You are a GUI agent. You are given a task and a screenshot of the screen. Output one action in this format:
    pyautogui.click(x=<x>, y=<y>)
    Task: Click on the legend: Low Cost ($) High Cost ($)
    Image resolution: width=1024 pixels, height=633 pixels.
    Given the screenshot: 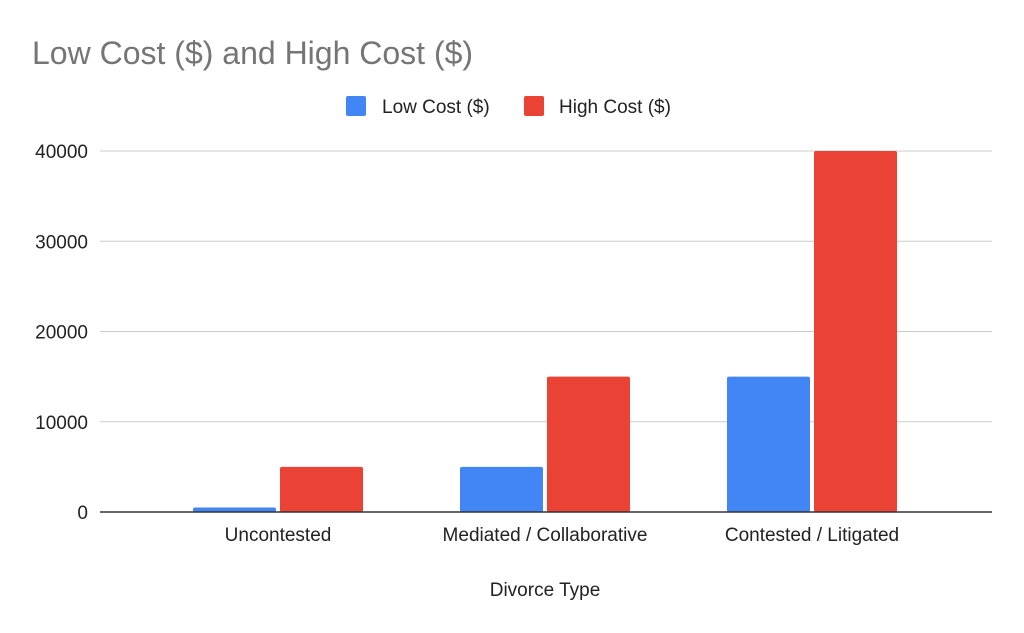 What is the action you would take?
    pyautogui.click(x=508, y=107)
    